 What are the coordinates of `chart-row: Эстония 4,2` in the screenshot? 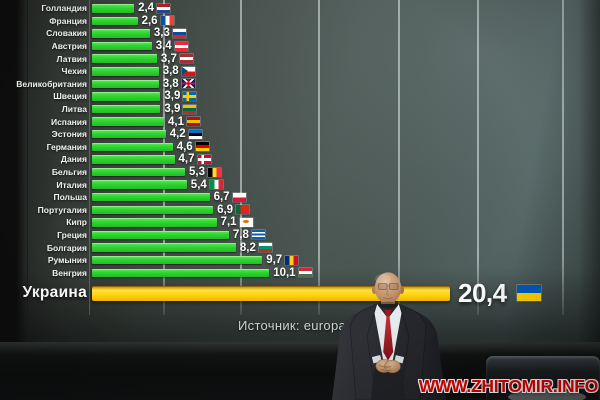 It's located at (305, 134).